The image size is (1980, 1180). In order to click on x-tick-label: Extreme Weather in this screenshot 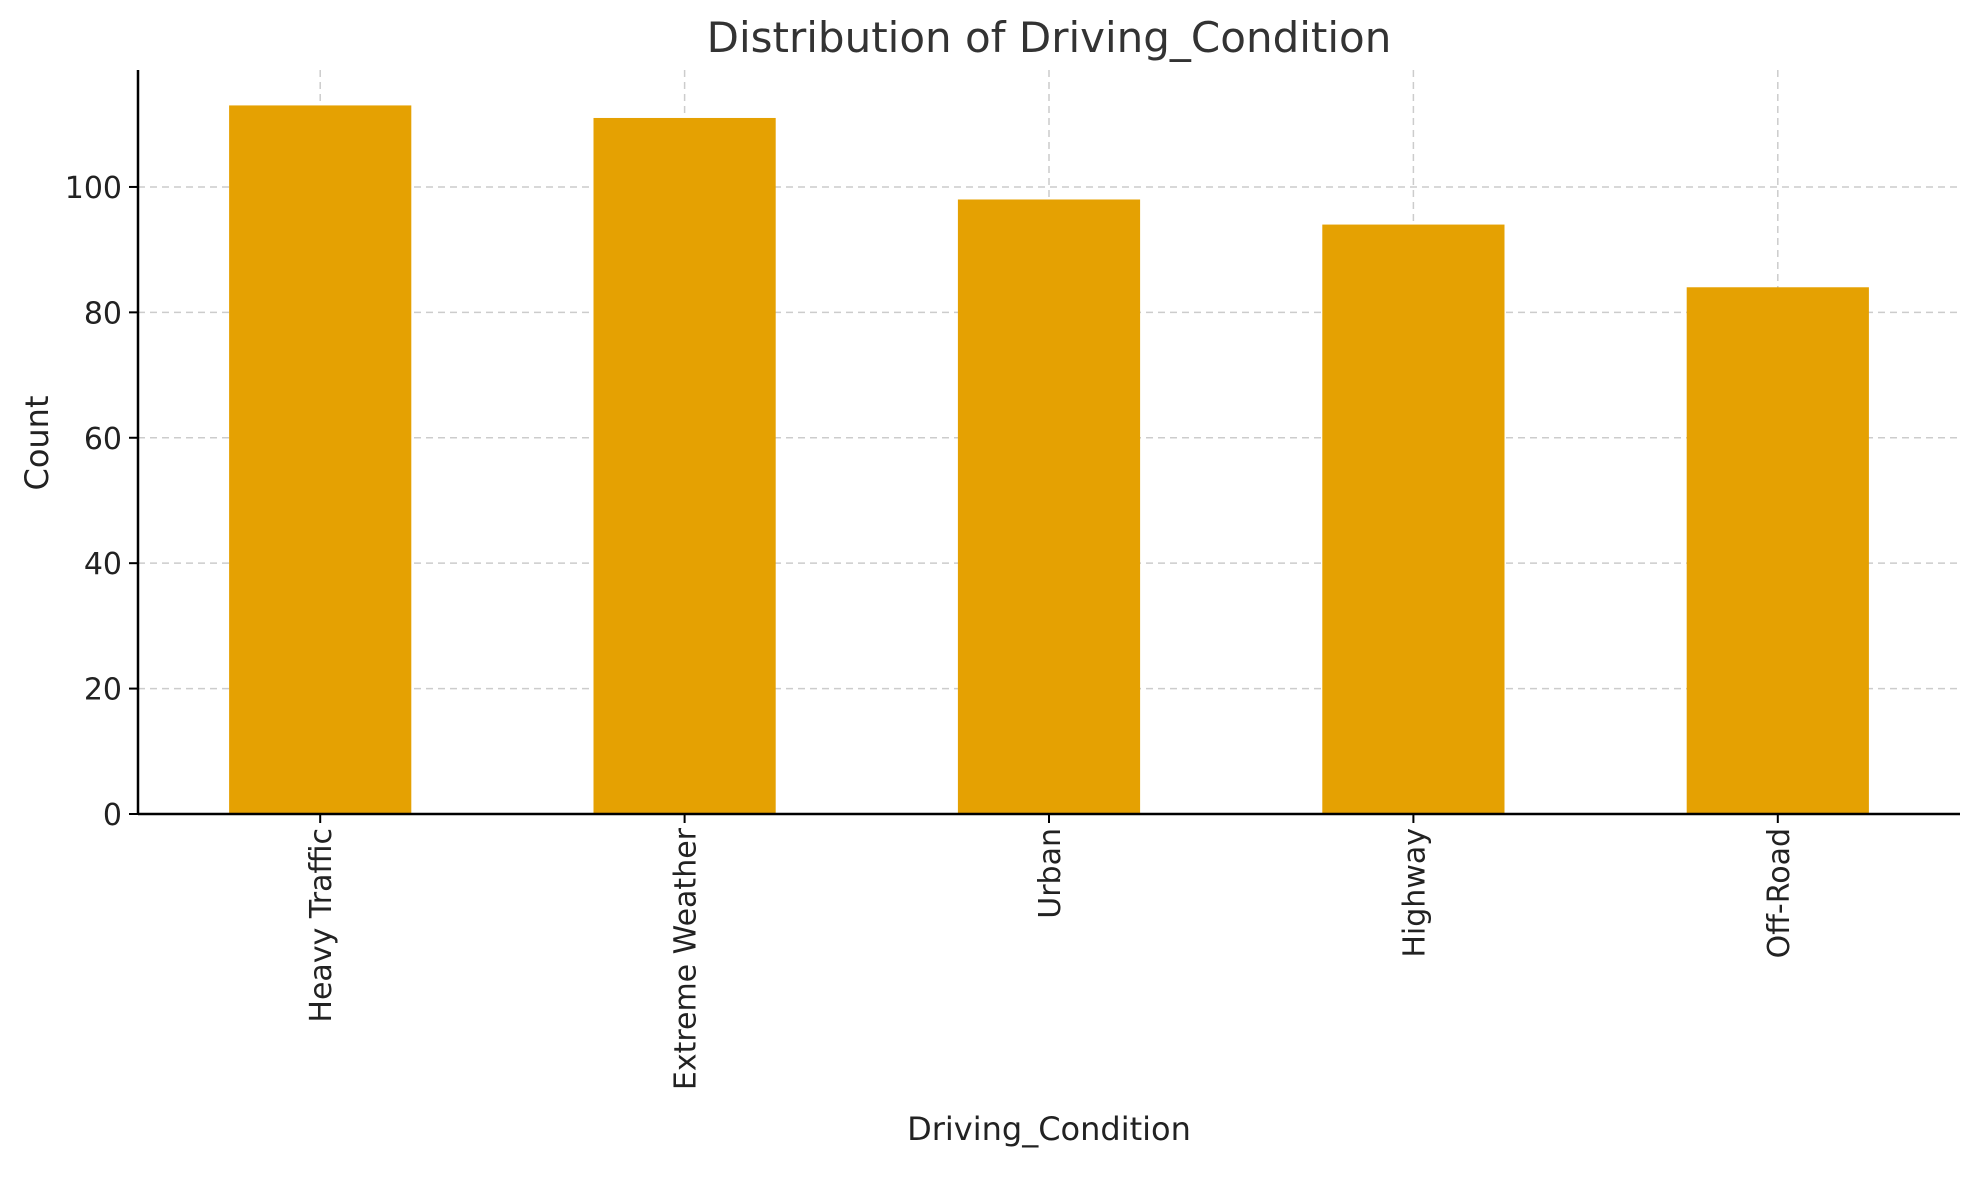, I will do `click(686, 958)`.